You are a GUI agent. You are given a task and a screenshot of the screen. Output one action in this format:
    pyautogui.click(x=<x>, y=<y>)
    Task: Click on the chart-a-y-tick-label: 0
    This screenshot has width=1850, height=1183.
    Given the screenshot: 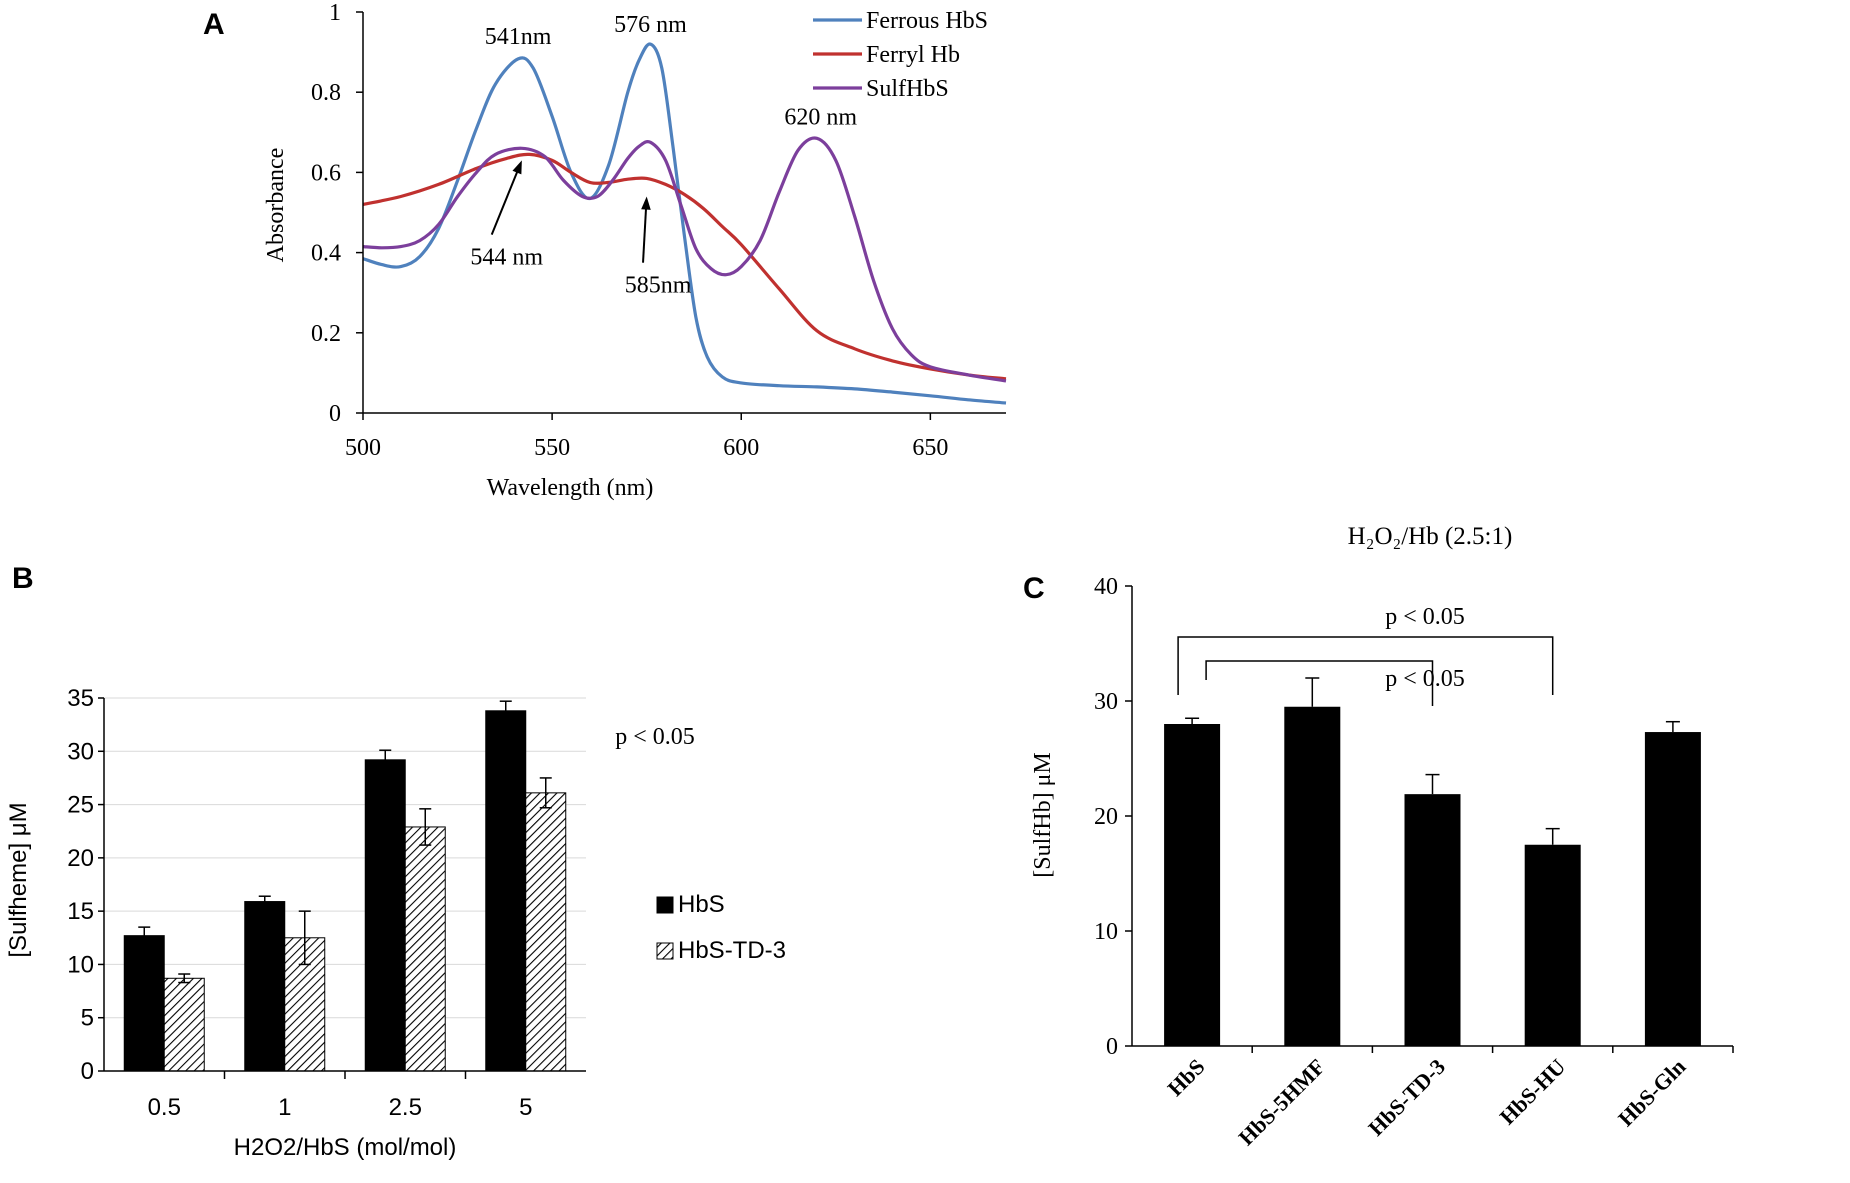 What is the action you would take?
    pyautogui.click(x=335, y=414)
    